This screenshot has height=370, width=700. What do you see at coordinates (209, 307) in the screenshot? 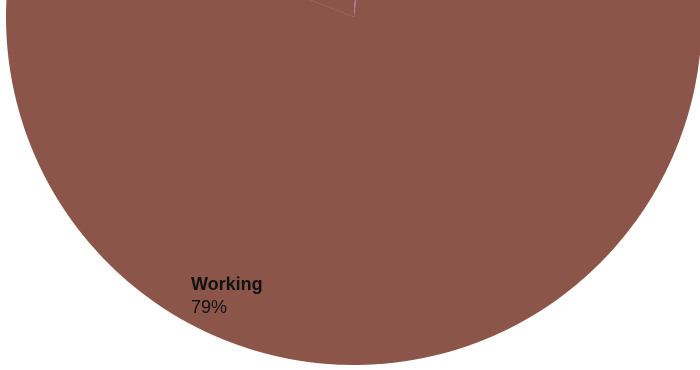
I see `slice-value-working: 79%` at bounding box center [209, 307].